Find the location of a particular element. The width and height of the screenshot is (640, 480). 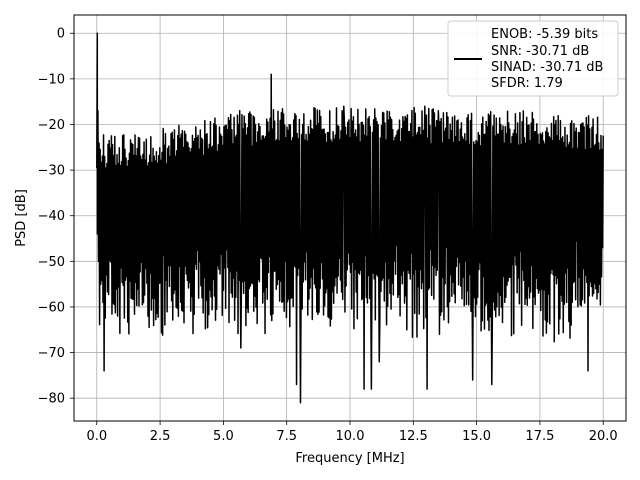

y-tick-label: −50 is located at coordinates (51, 262).